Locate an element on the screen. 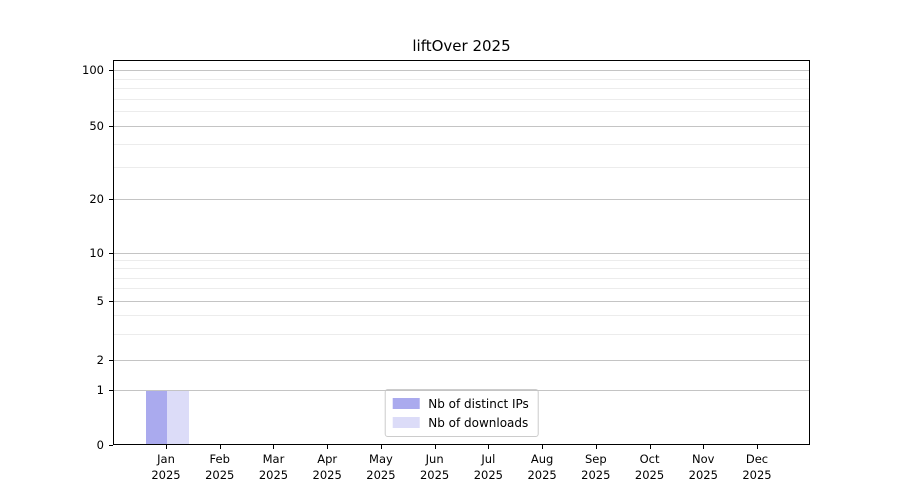 This screenshot has width=900, height=500. legend-label: Nb of distinct IPs is located at coordinates (478, 403).